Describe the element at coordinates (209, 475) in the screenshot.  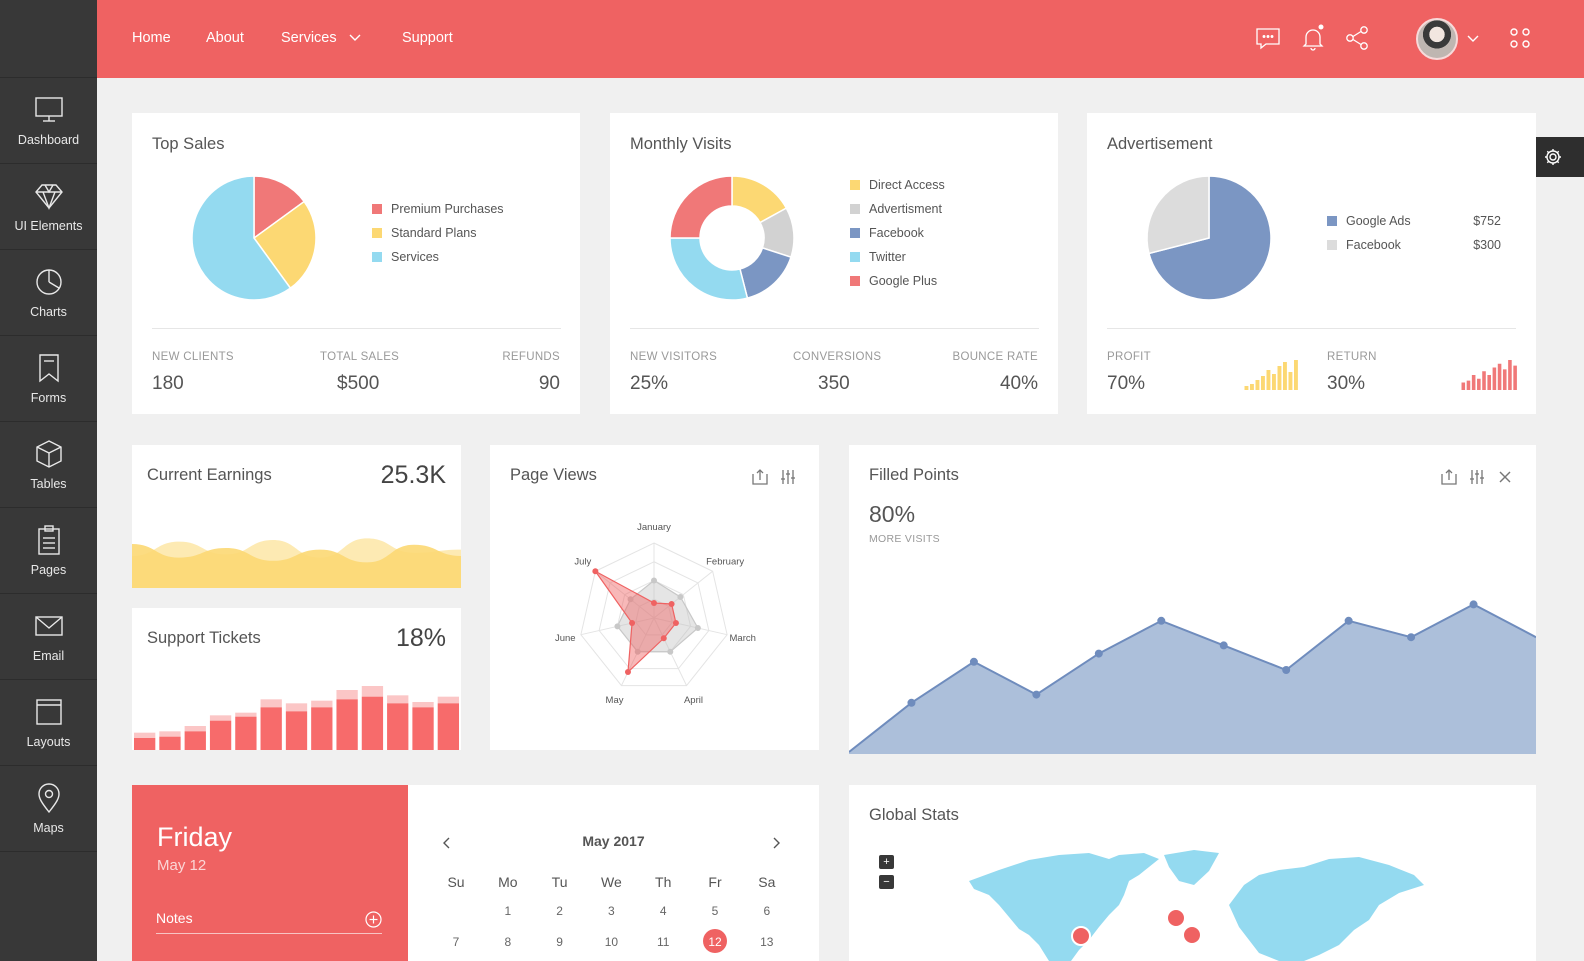
I see `card-title: Current Earnings` at that location.